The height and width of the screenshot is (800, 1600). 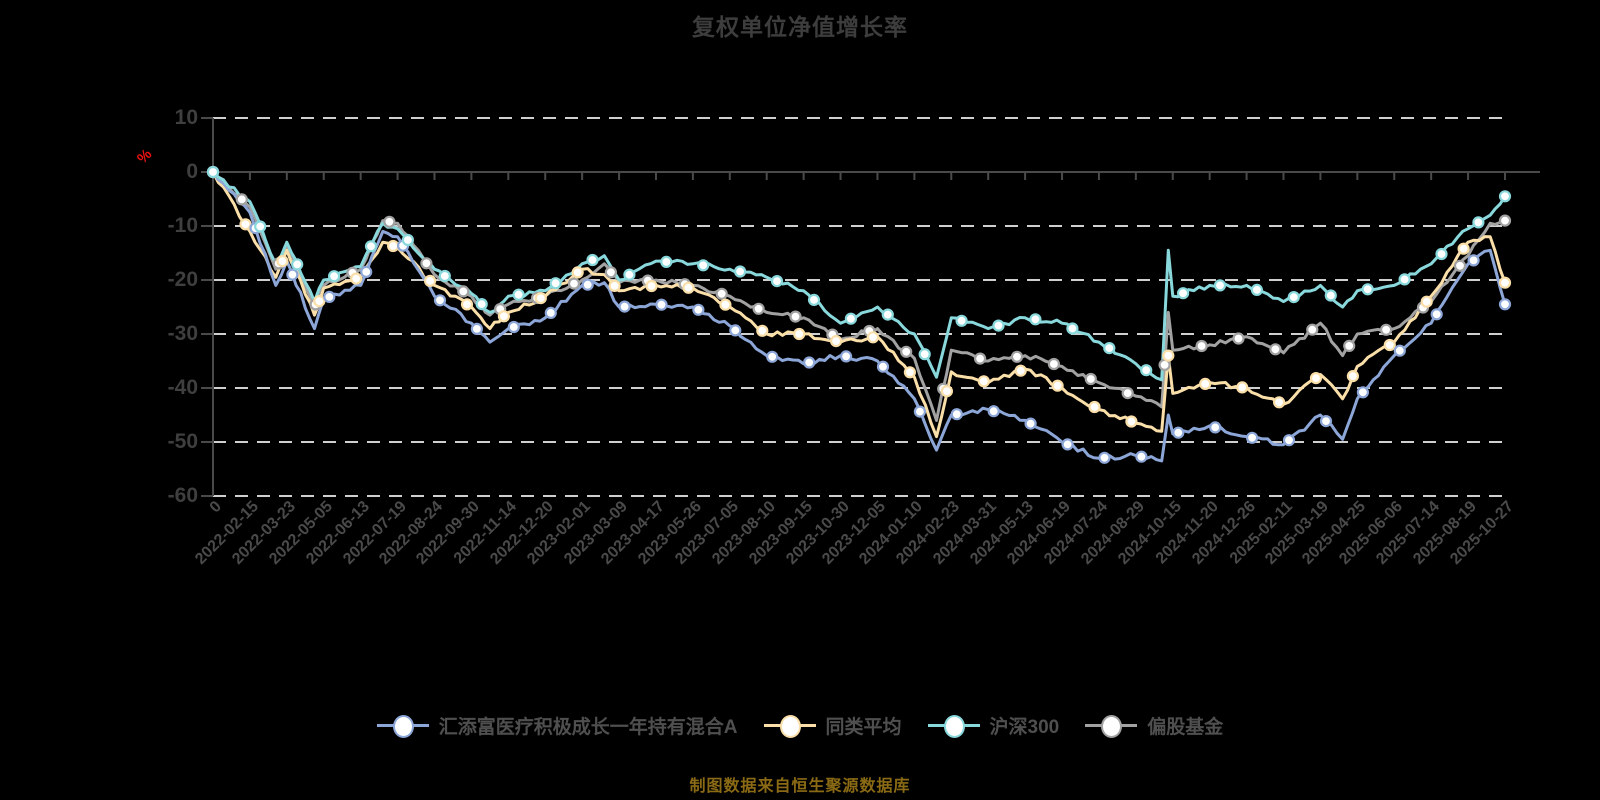 I want to click on legend-item-stockfund: 偏股基金, so click(x=1154, y=725).